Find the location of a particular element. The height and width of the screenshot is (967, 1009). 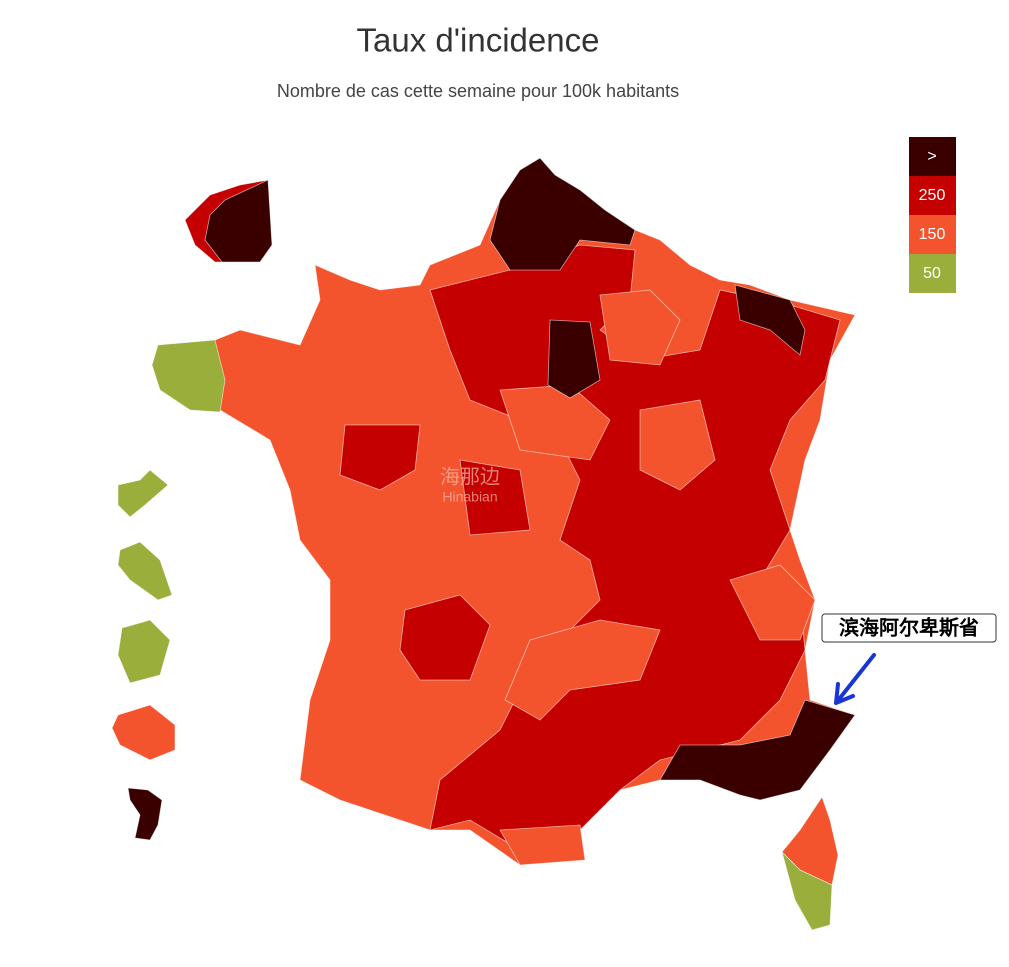

annotation: 滨海阿尔卑斯省 is located at coordinates (909, 627).